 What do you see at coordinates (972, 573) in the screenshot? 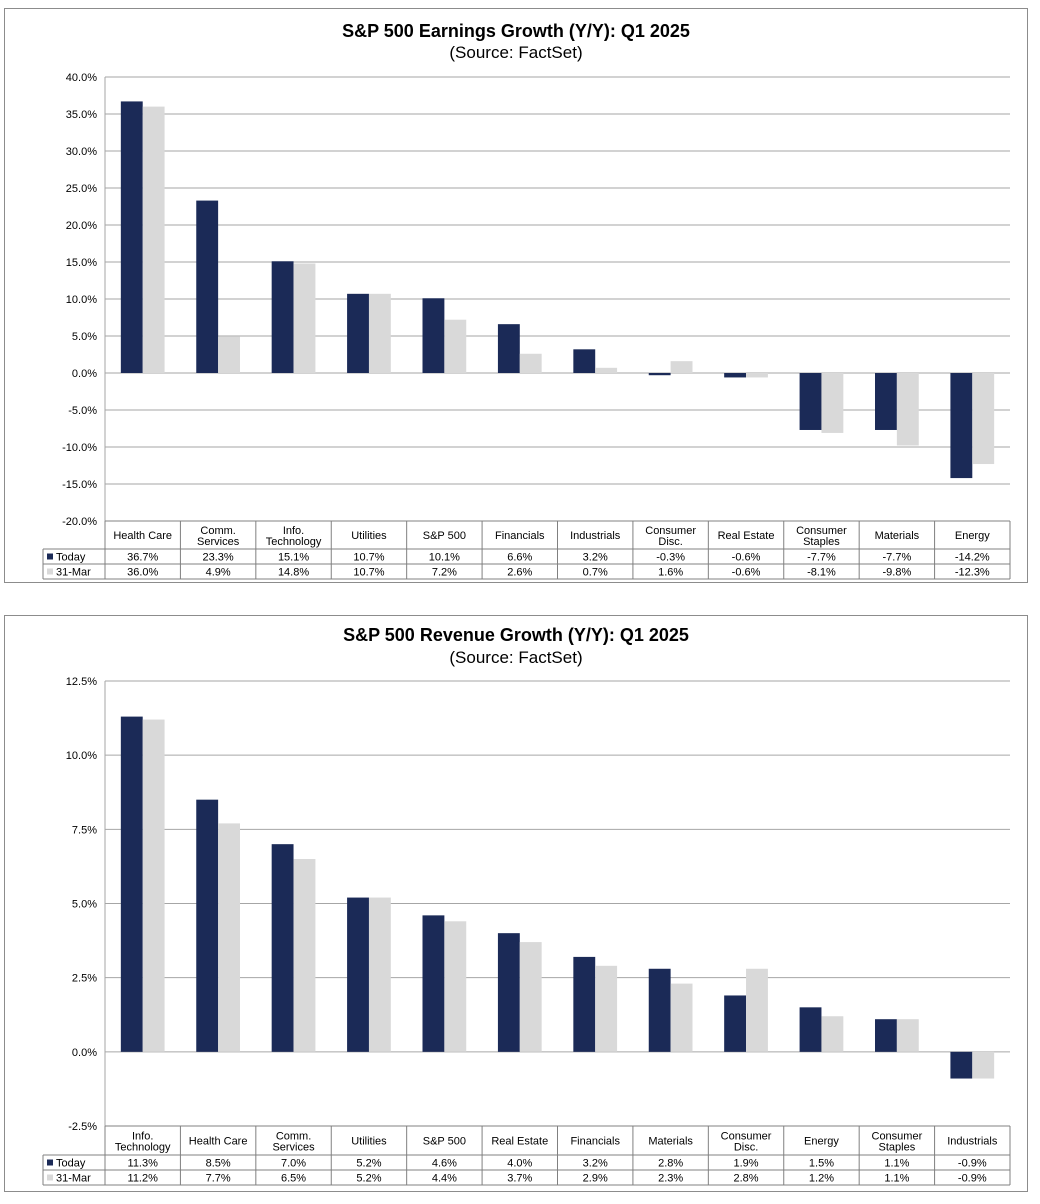
I see `data-label: -12.3%` at bounding box center [972, 573].